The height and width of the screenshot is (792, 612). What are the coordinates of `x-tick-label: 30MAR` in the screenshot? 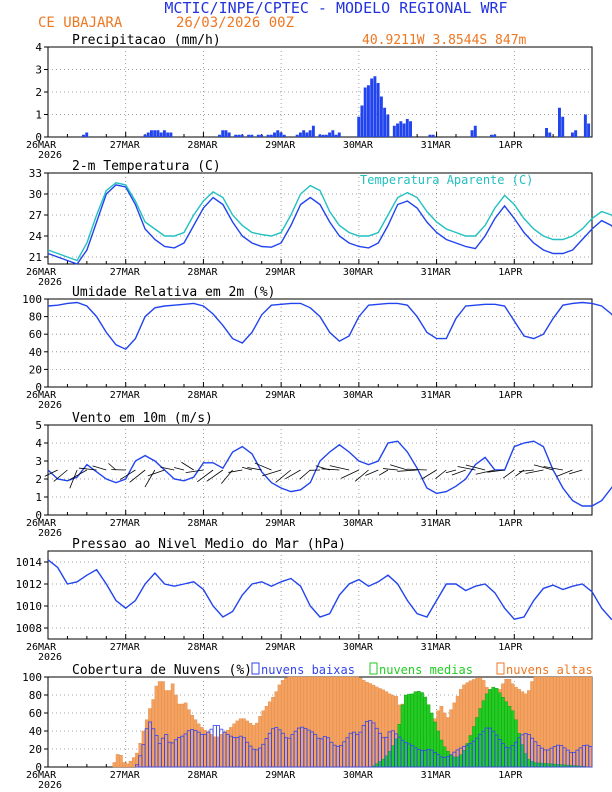 It's located at (358, 775).